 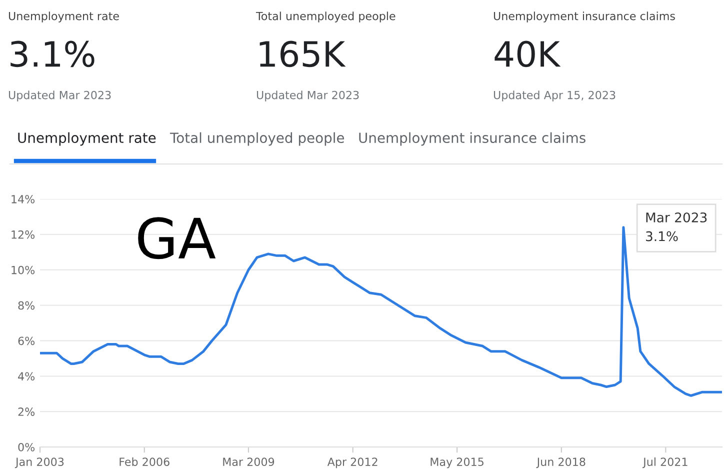 What do you see at coordinates (23, 199) in the screenshot?
I see `y-tick-label: 14%` at bounding box center [23, 199].